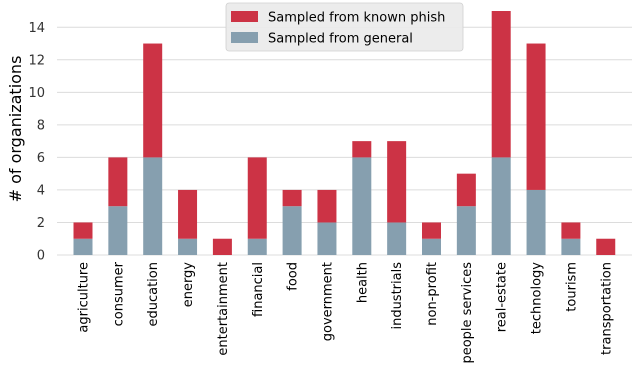 This screenshot has height=368, width=636. What do you see at coordinates (606, 308) in the screenshot?
I see `x-tick-label: transportation` at bounding box center [606, 308].